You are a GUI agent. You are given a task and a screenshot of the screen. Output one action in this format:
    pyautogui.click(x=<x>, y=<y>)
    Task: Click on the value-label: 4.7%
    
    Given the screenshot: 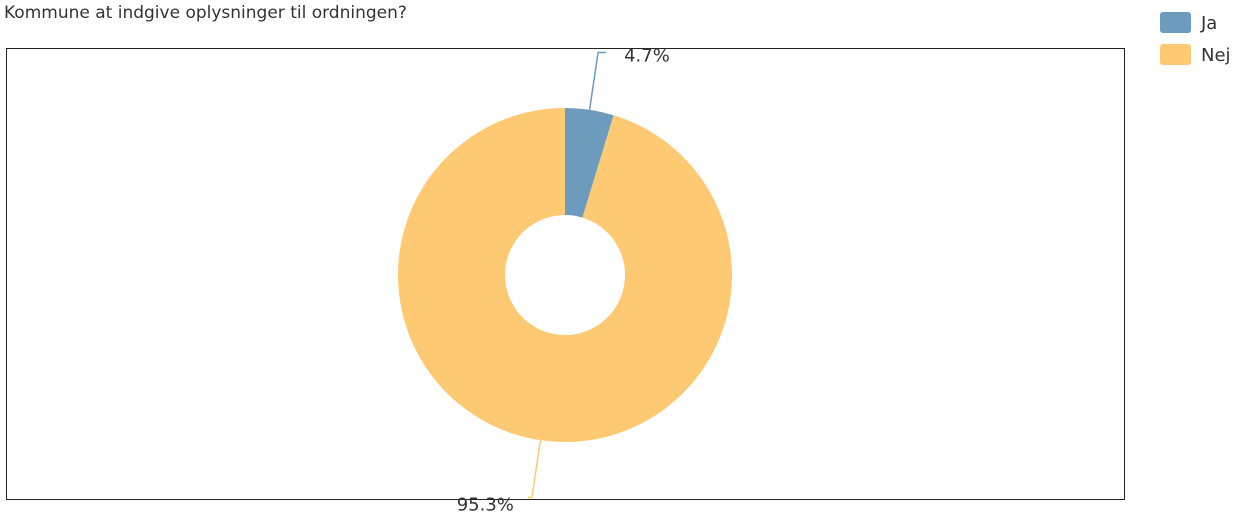 What is the action you would take?
    pyautogui.click(x=647, y=55)
    